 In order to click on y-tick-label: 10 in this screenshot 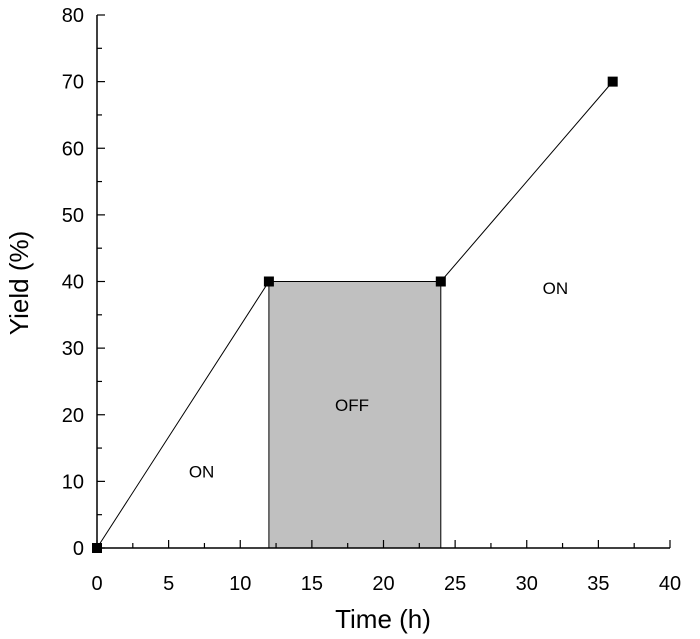, I will do `click(73, 482)`.